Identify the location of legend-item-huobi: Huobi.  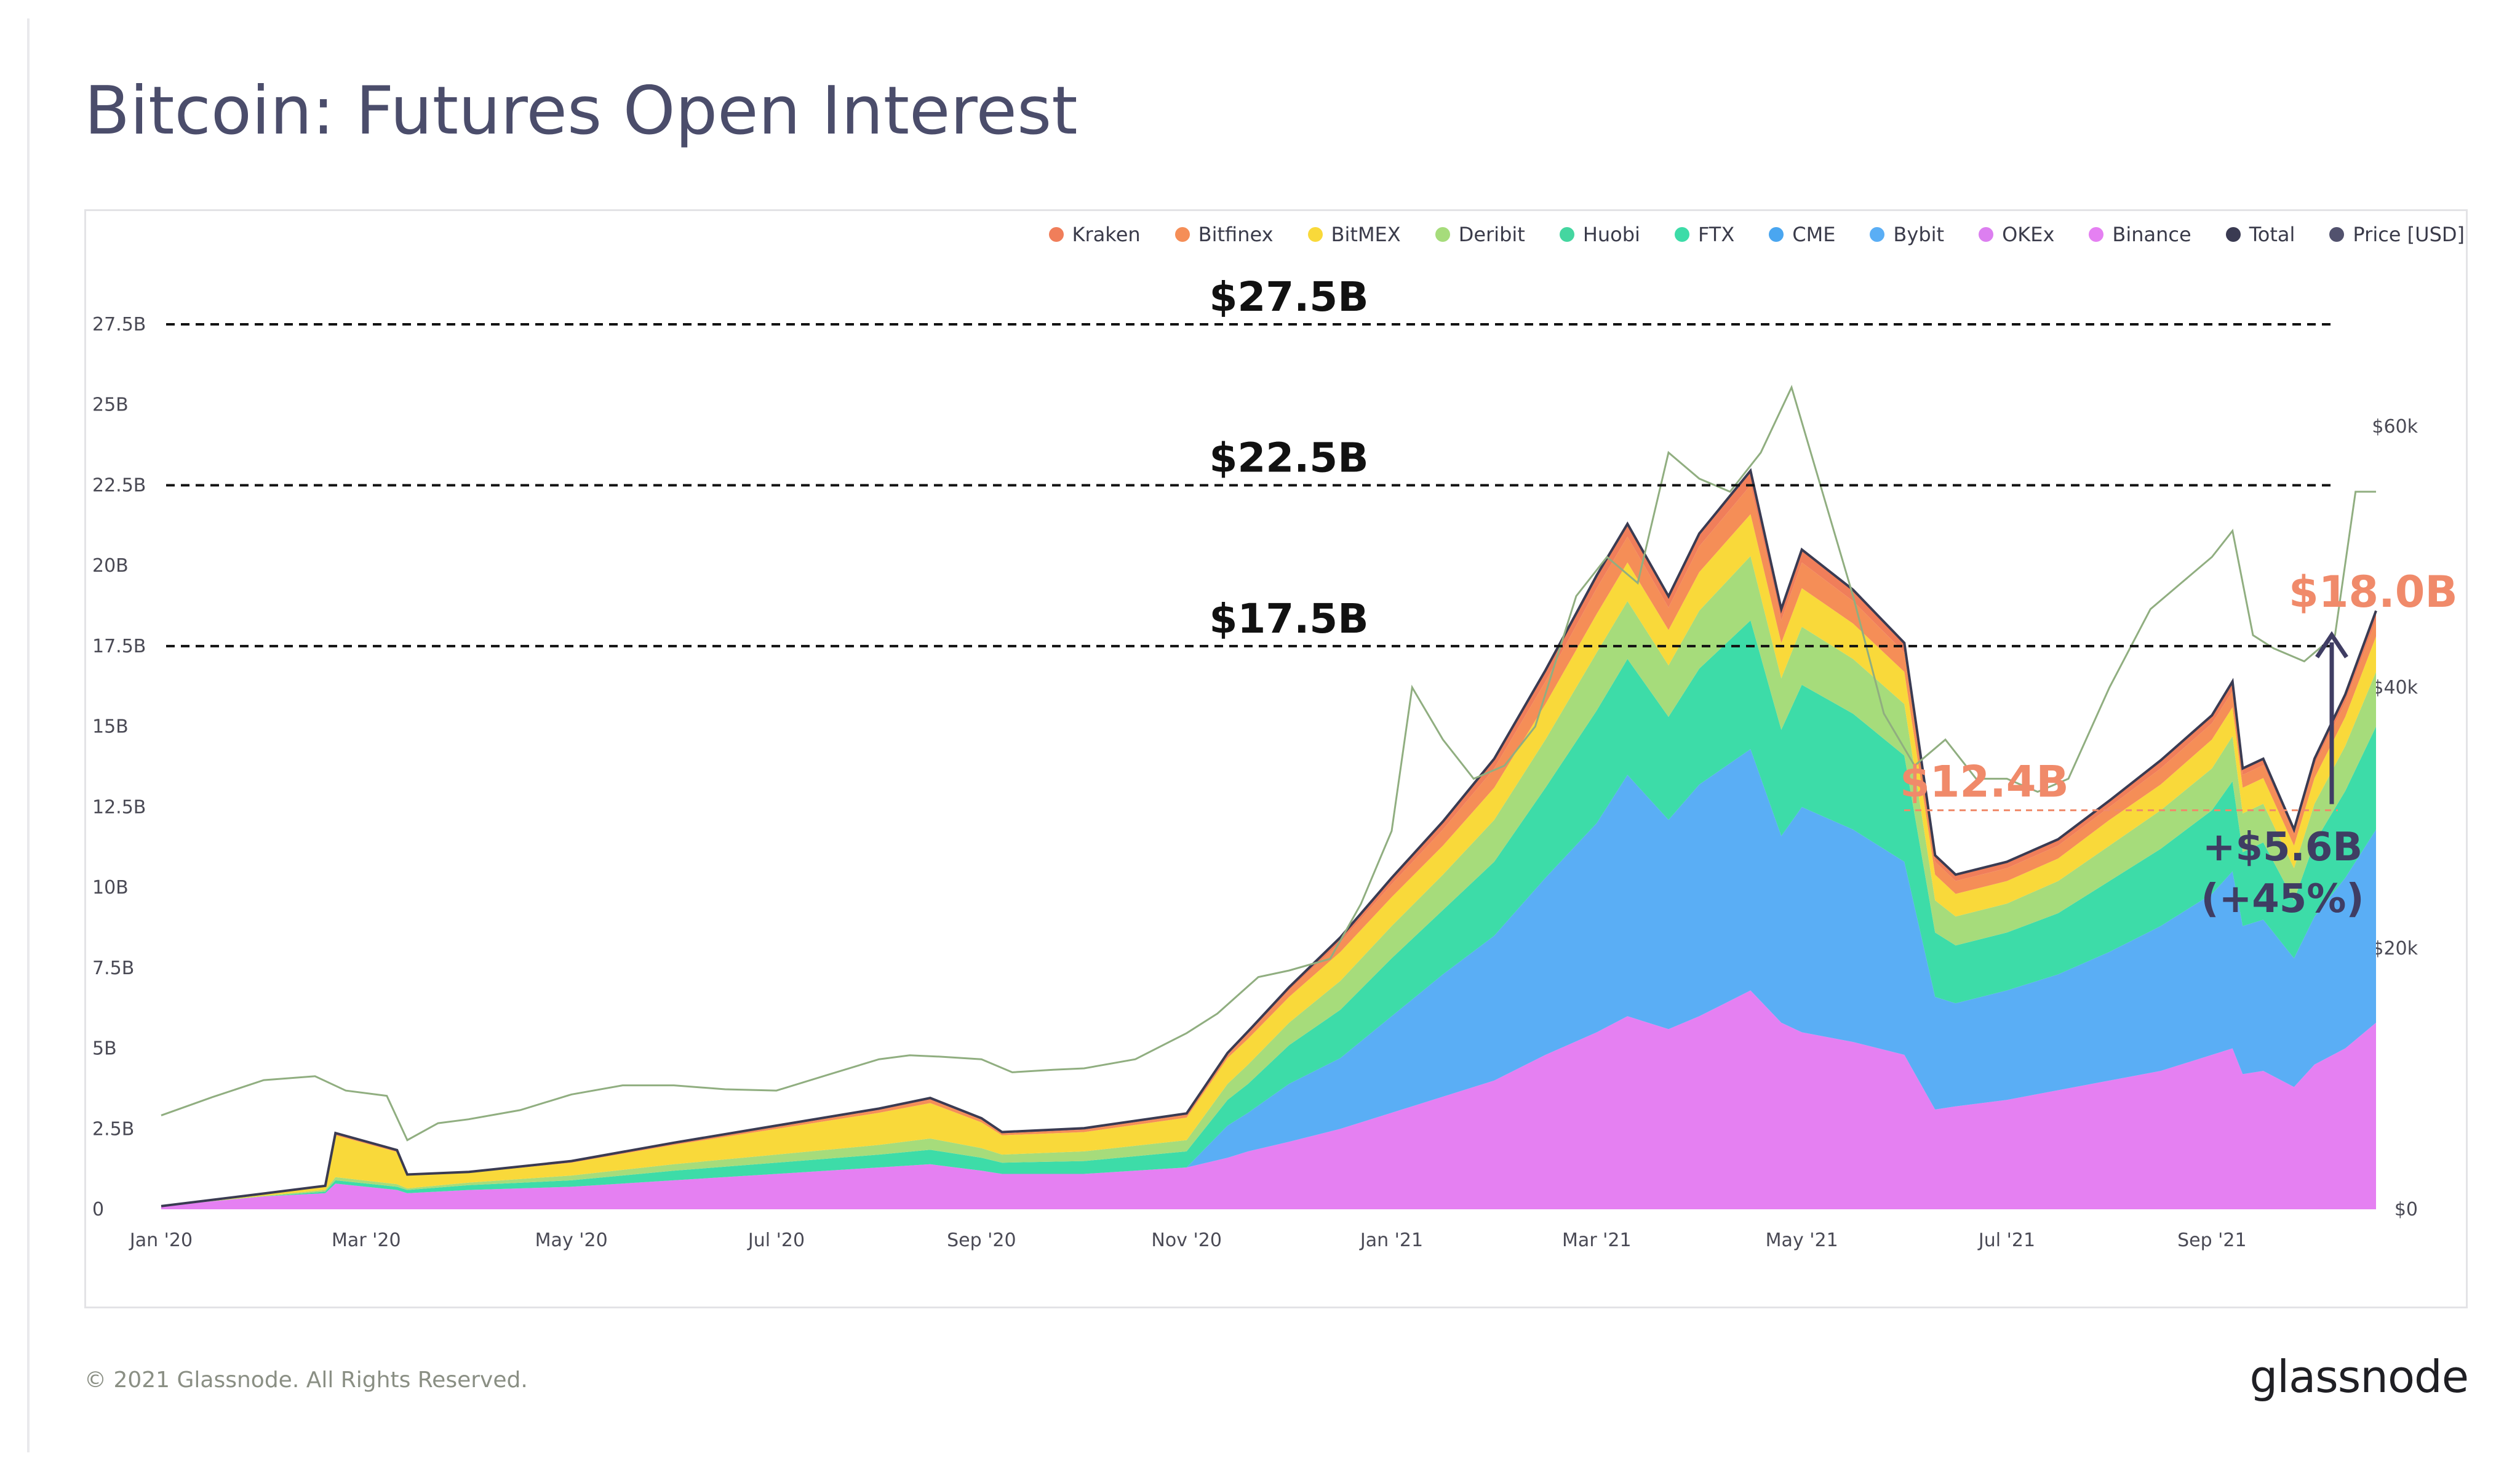
(1599, 234).